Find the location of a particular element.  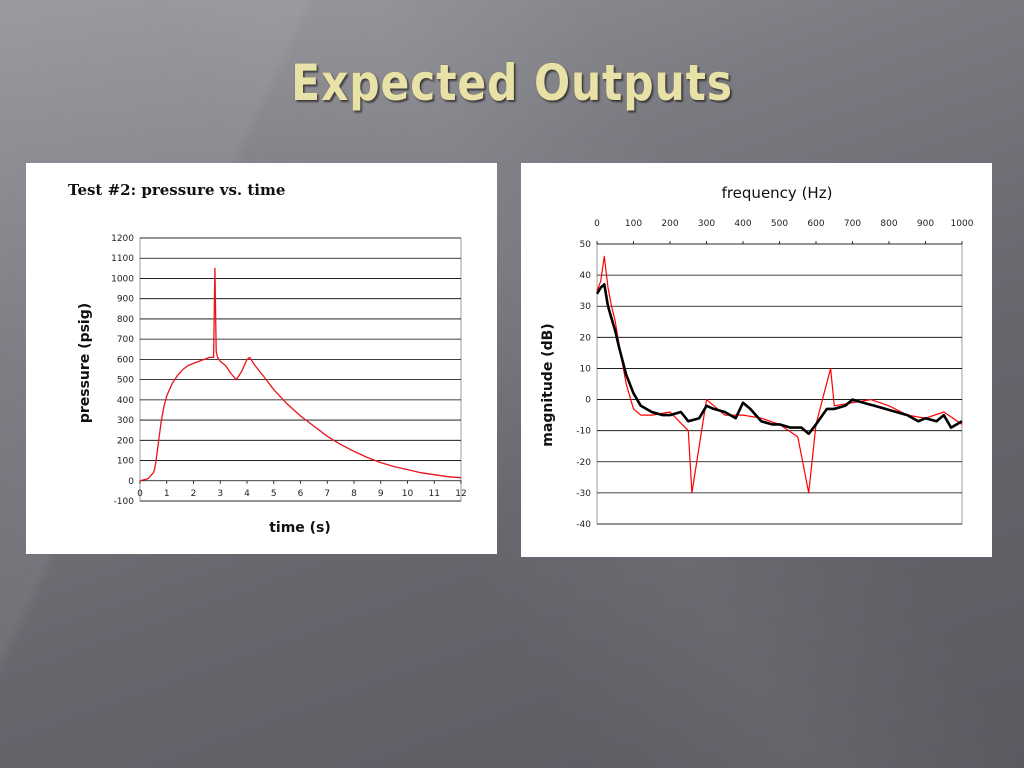

y-tick-label: 900 is located at coordinates (125, 300).